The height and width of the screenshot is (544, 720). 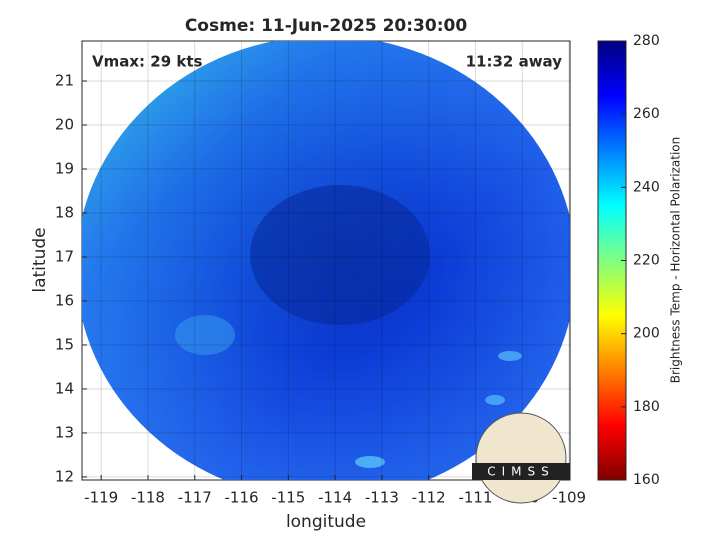 What do you see at coordinates (64, 169) in the screenshot?
I see `y-tick-label: 19` at bounding box center [64, 169].